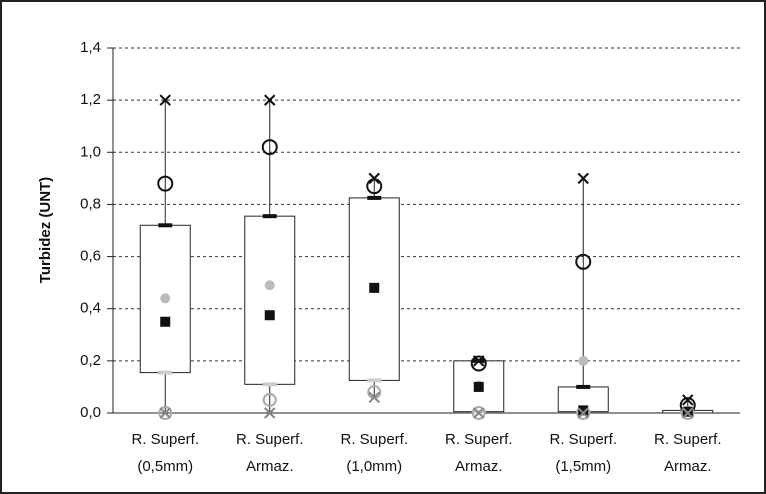  I want to click on y-tick-label: 0,2, so click(90, 360).